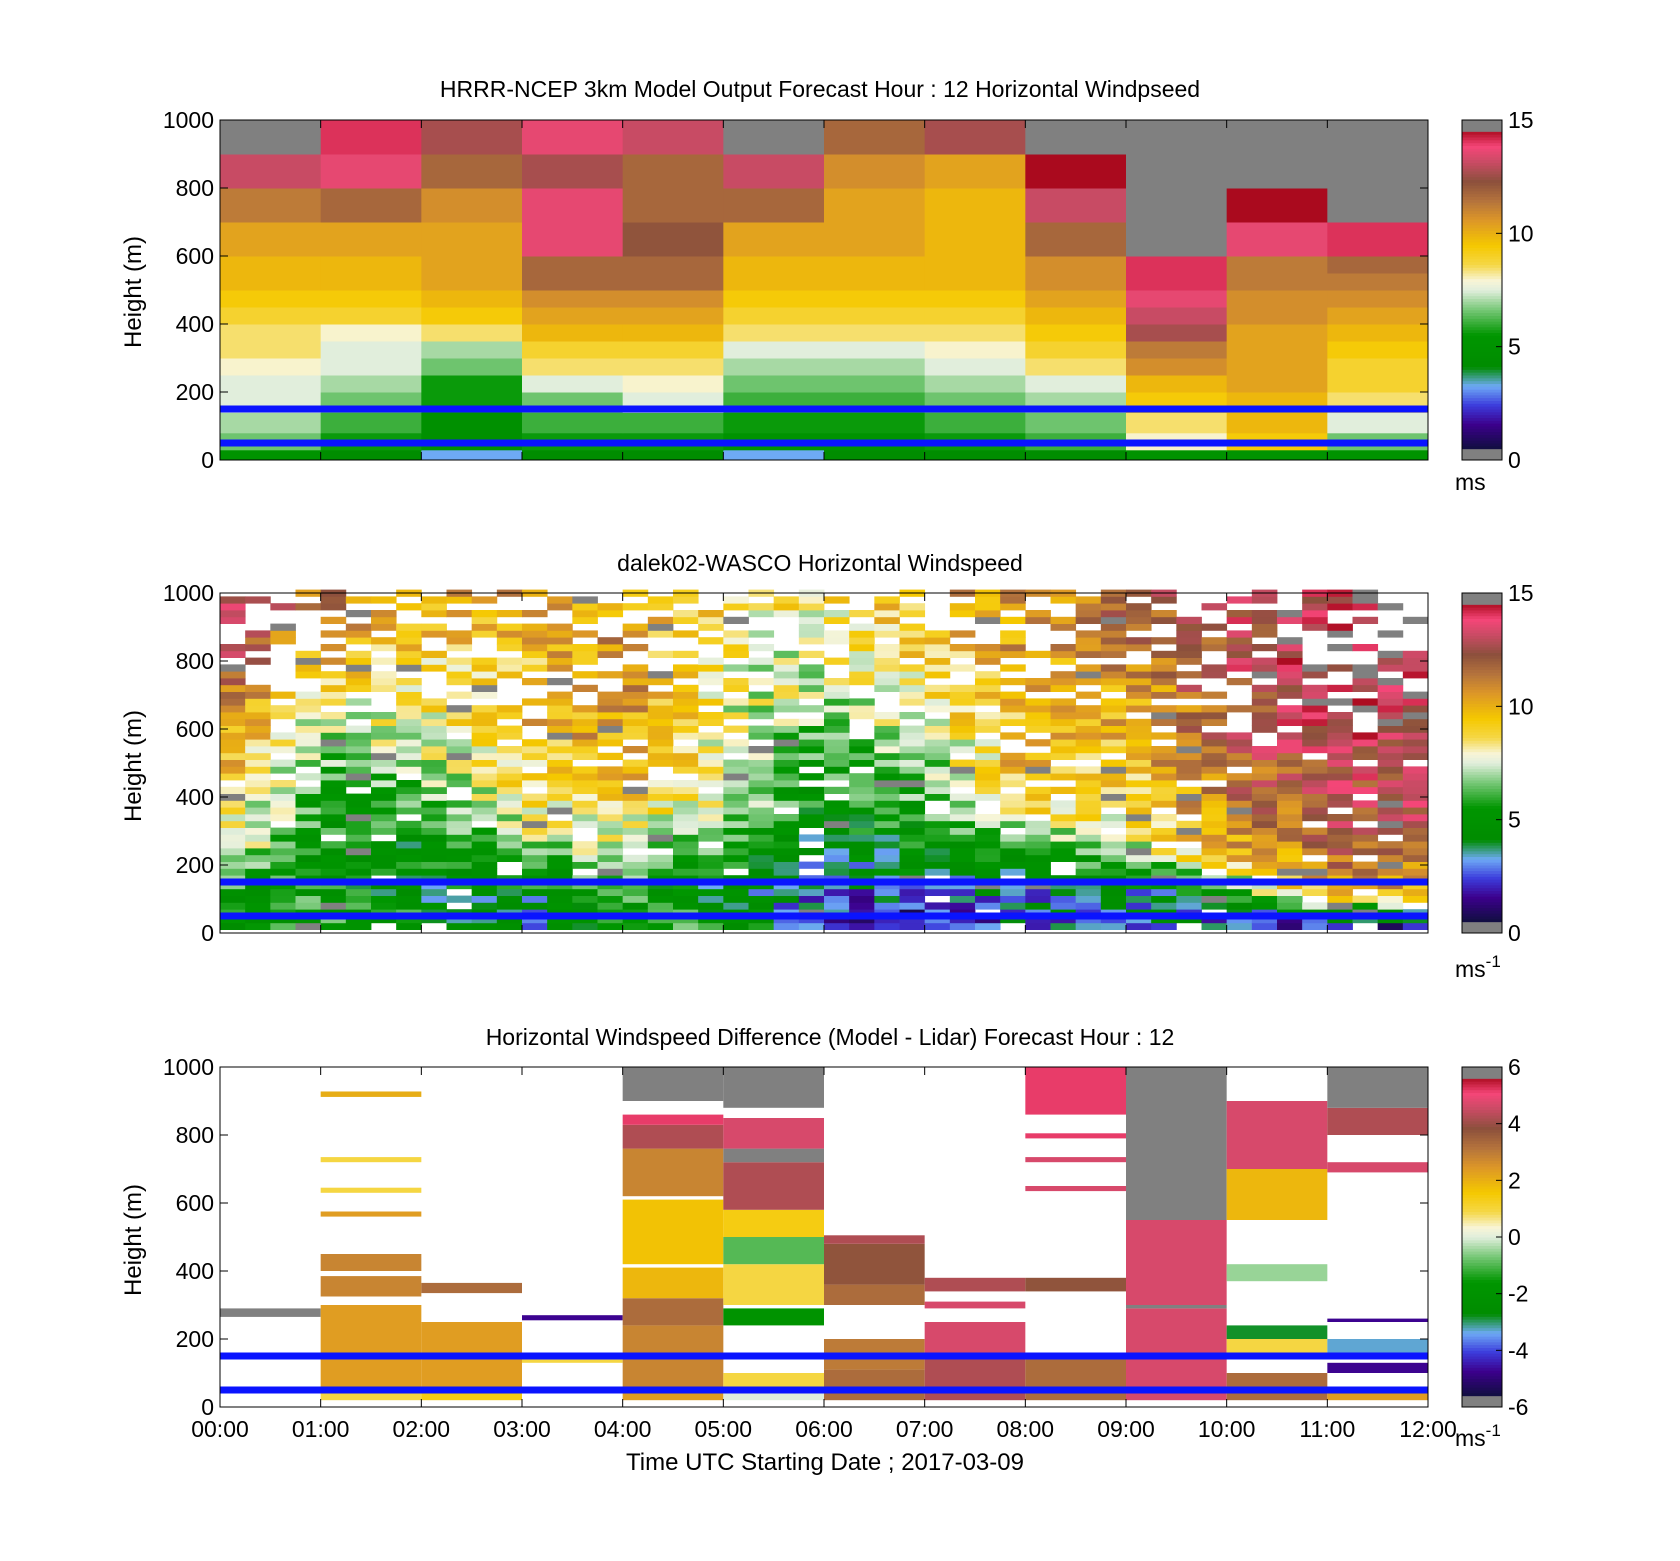  Describe the element at coordinates (195, 188) in the screenshot. I see `y-tick-label: 800` at that location.